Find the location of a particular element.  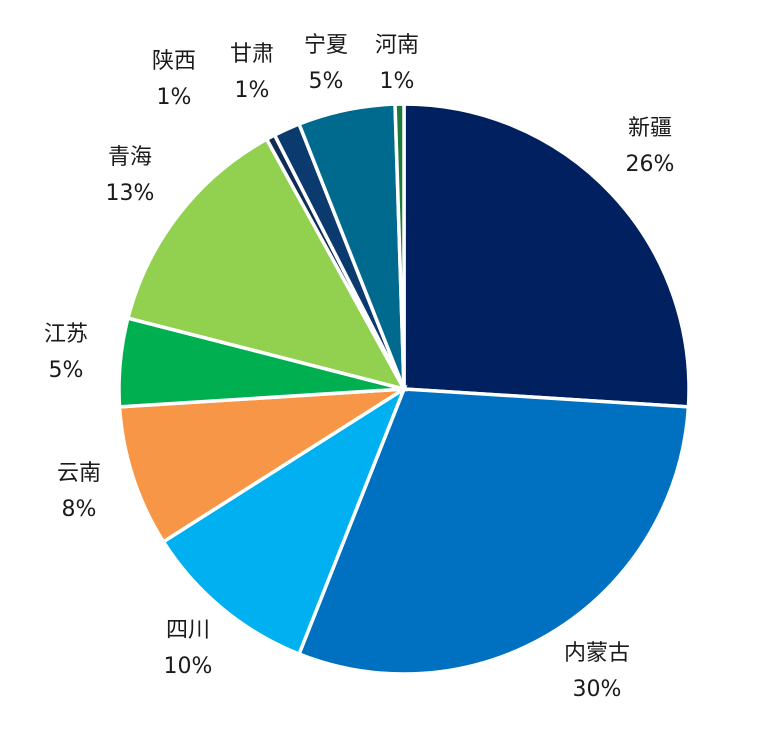

slice-category-label: 新疆 is located at coordinates (650, 128).